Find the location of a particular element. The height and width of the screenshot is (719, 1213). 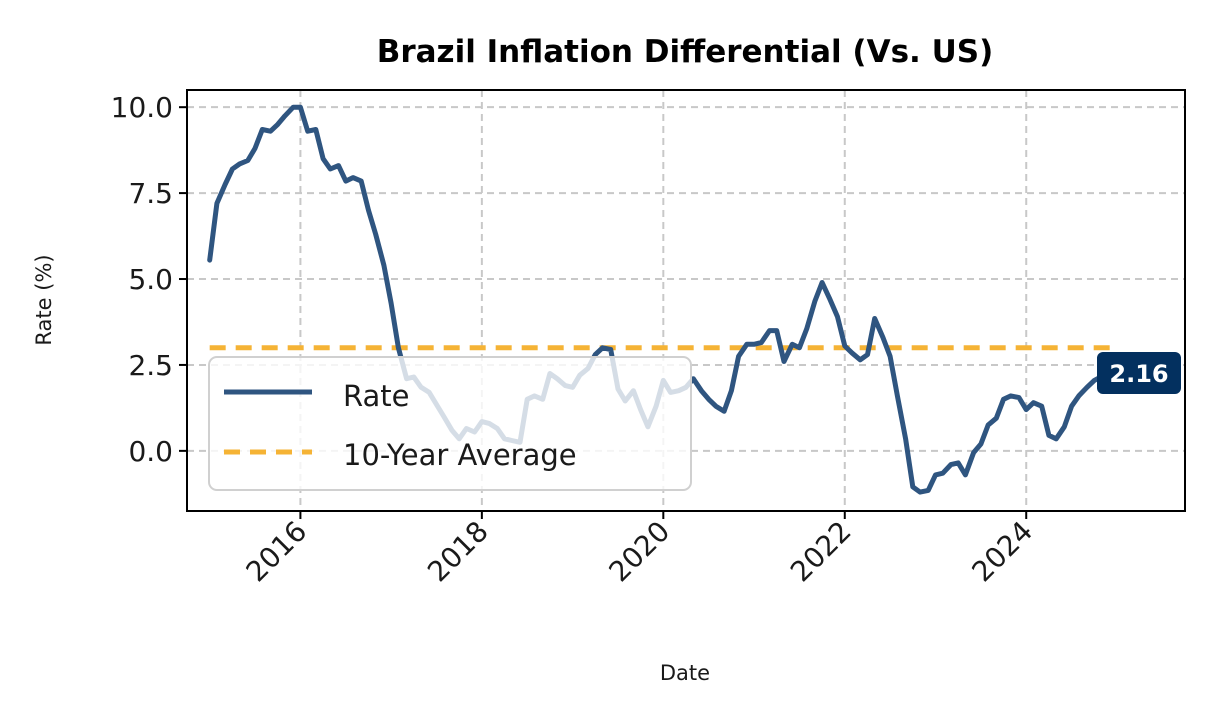

legend-box is located at coordinates (450, 423).